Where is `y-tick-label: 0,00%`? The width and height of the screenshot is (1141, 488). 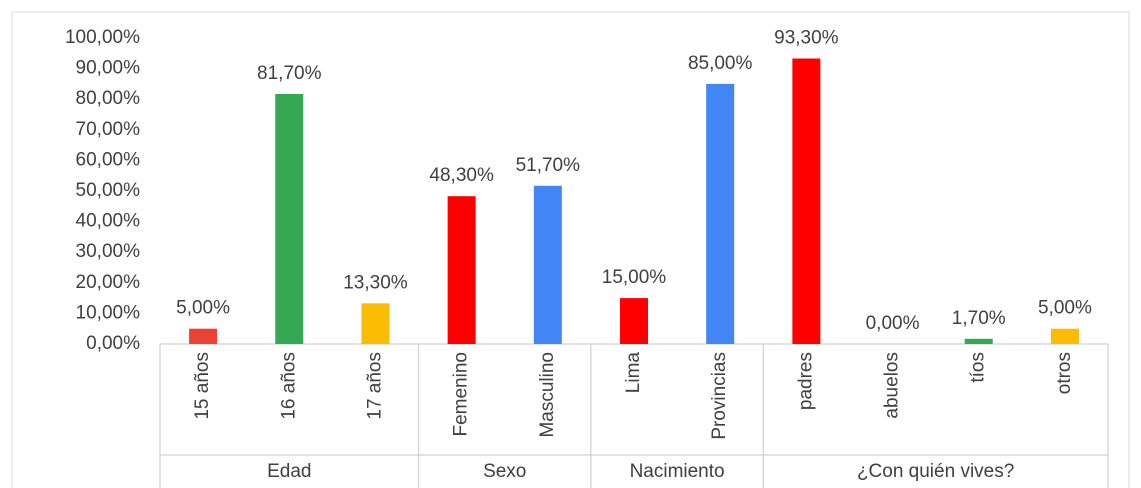 y-tick-label: 0,00% is located at coordinates (113, 343).